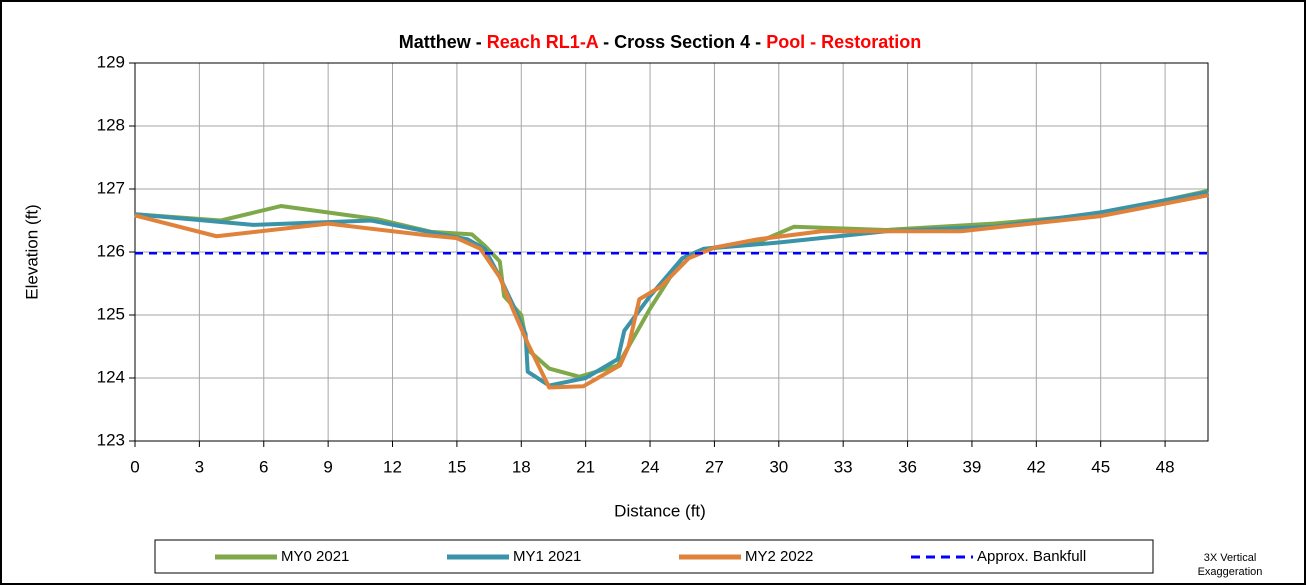 The image size is (1306, 585). Describe the element at coordinates (111, 439) in the screenshot. I see `y-tick-label: 123` at that location.